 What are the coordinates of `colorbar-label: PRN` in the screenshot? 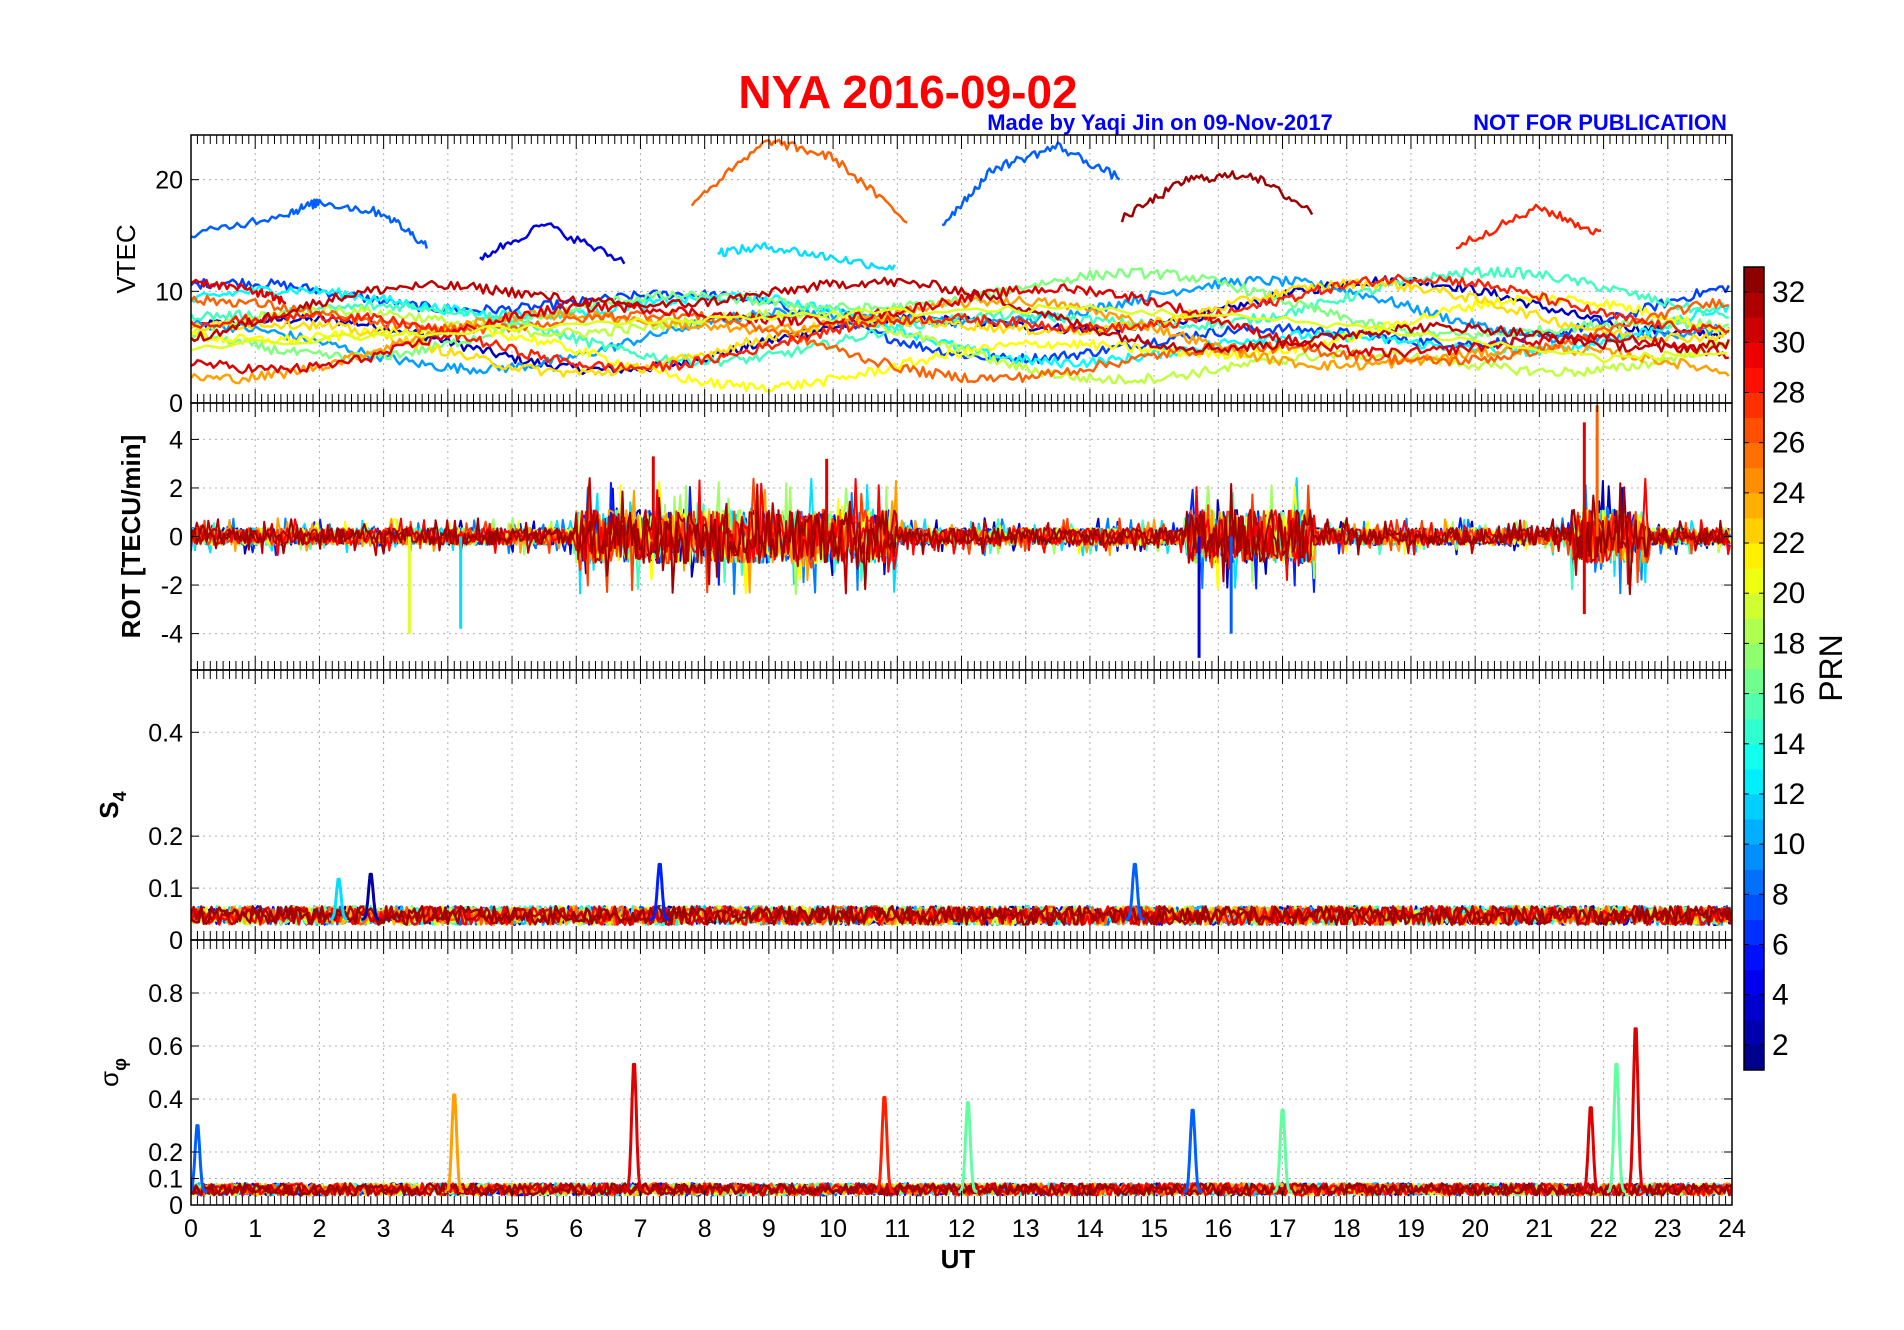 It's located at (1831, 668).